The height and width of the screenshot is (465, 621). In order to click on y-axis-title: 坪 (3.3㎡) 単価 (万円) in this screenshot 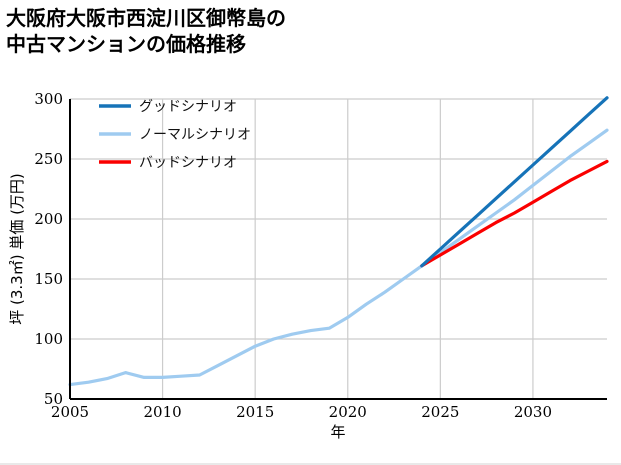, I will do `click(17, 249)`.